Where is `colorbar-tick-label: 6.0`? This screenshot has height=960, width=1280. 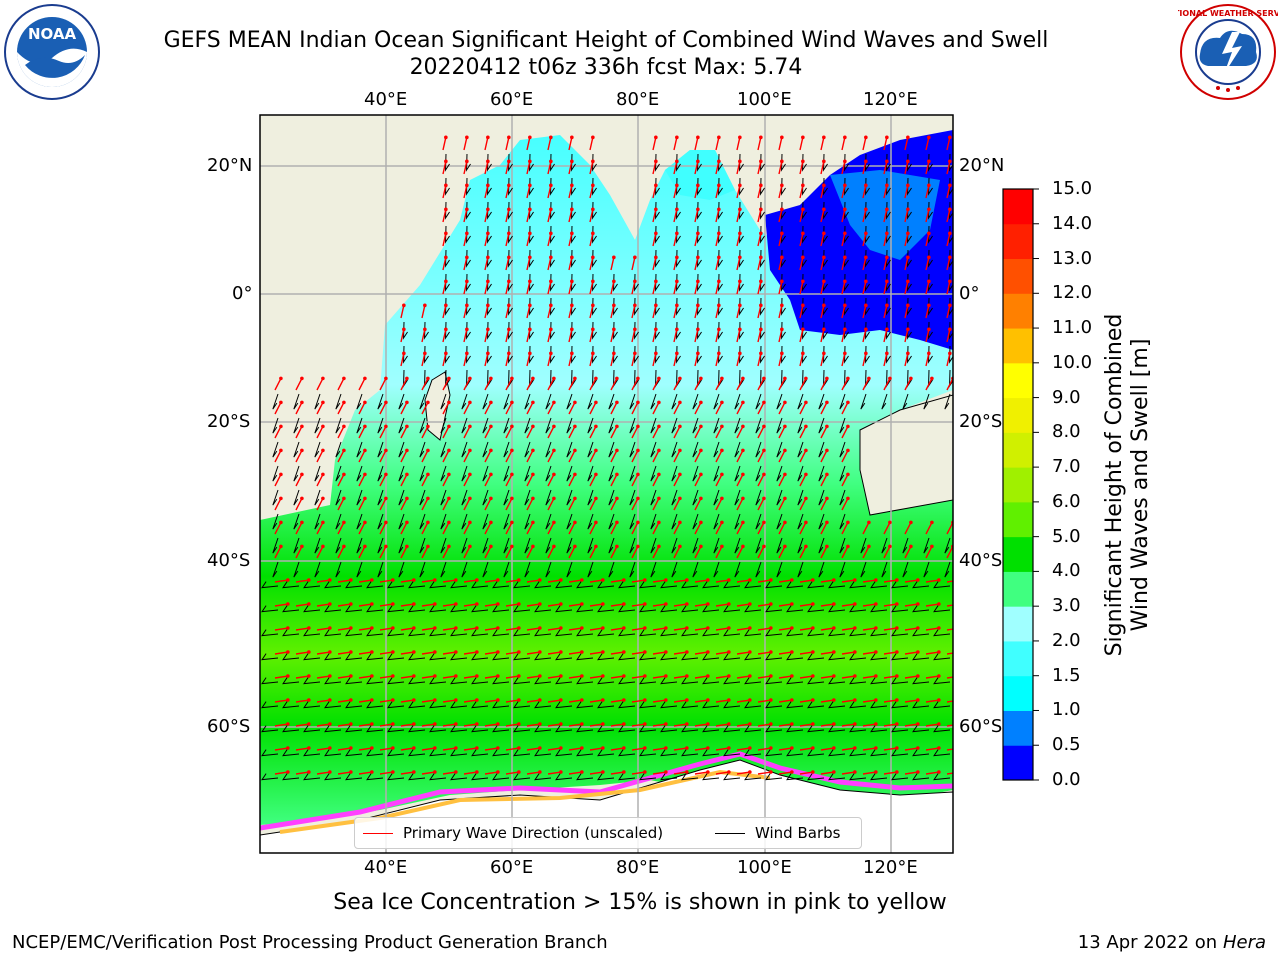 colorbar-tick-label: 6.0 is located at coordinates (1066, 501).